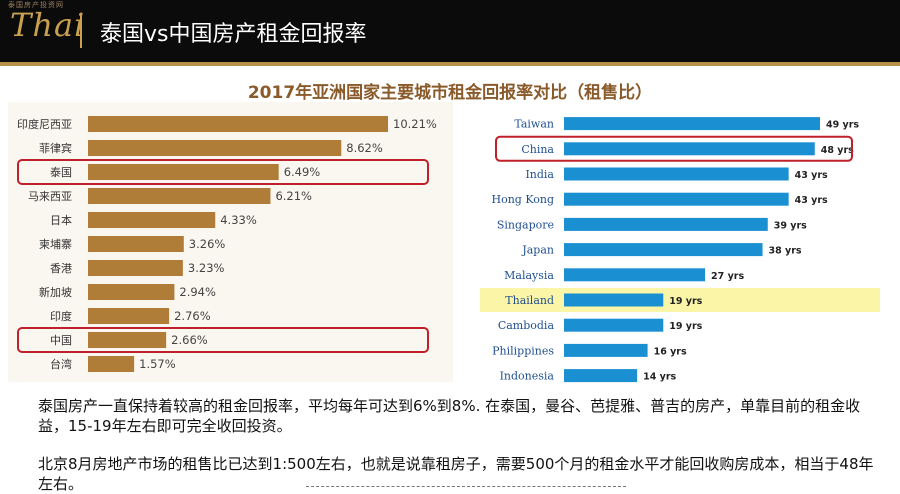 This screenshot has width=900, height=494. Describe the element at coordinates (55, 292) in the screenshot. I see `category-label-7: 新加坡` at that location.